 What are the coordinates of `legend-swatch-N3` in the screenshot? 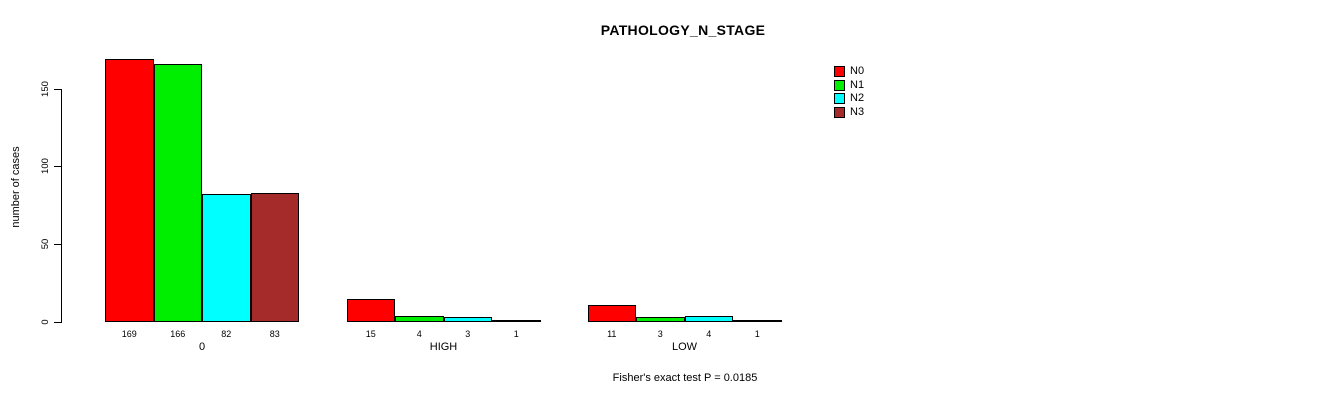 It's located at (839, 112).